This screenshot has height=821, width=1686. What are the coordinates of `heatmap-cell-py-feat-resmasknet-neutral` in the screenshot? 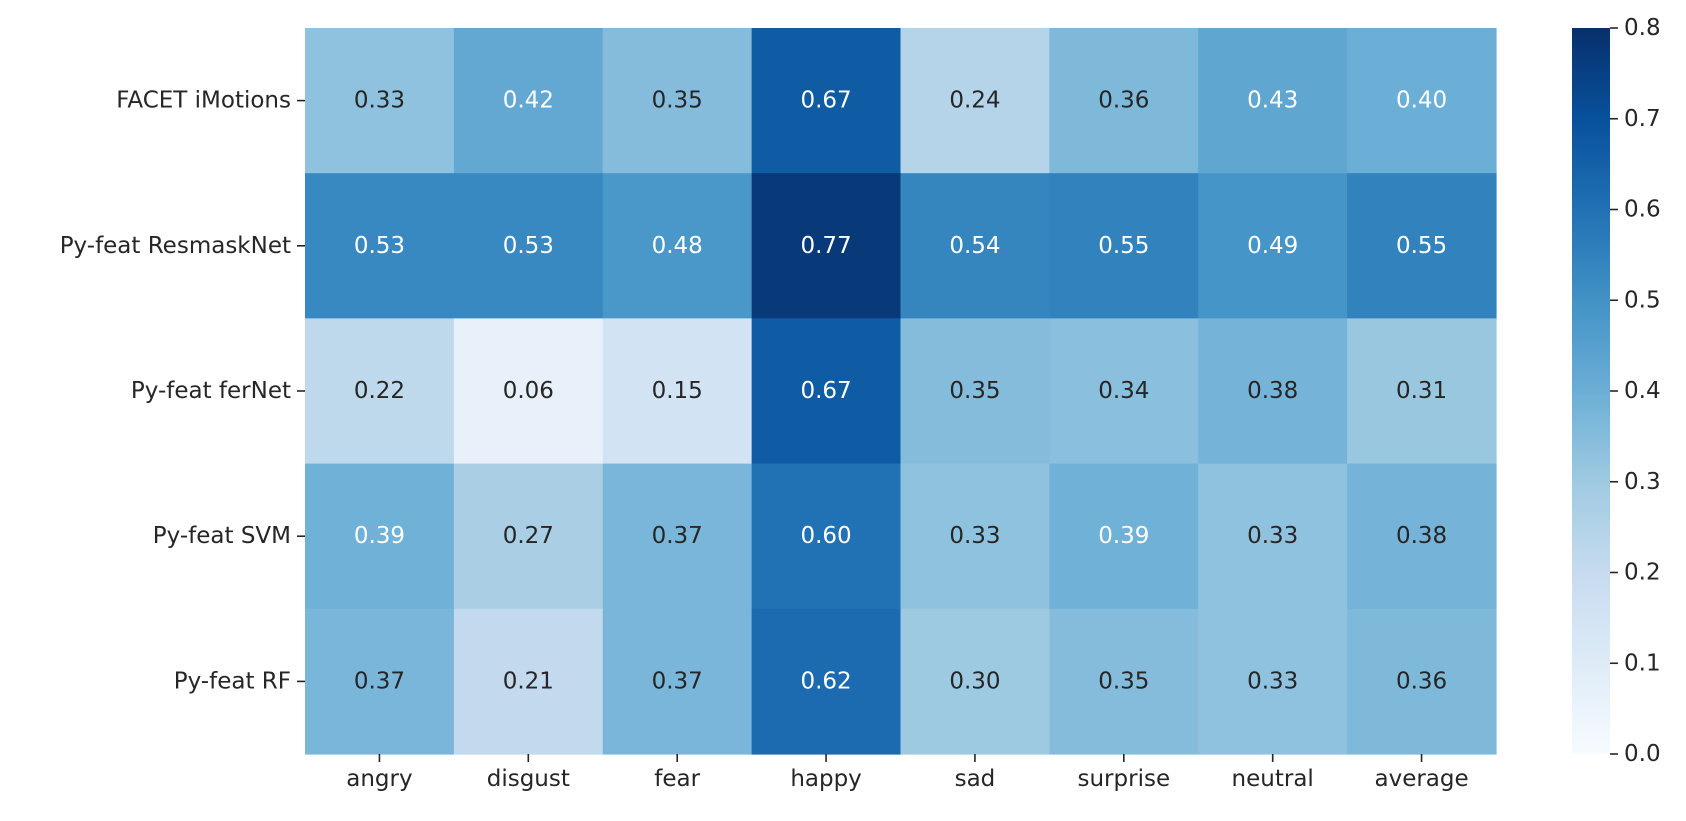 It's located at (1273, 246).